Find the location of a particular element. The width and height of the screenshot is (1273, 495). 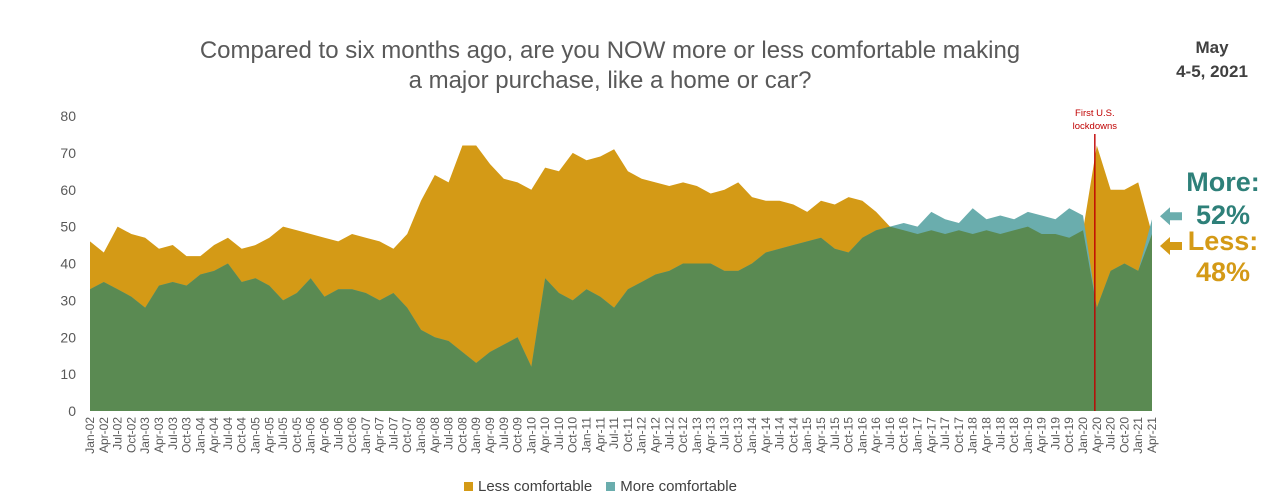

more-arrow-icon is located at coordinates (1171, 216).